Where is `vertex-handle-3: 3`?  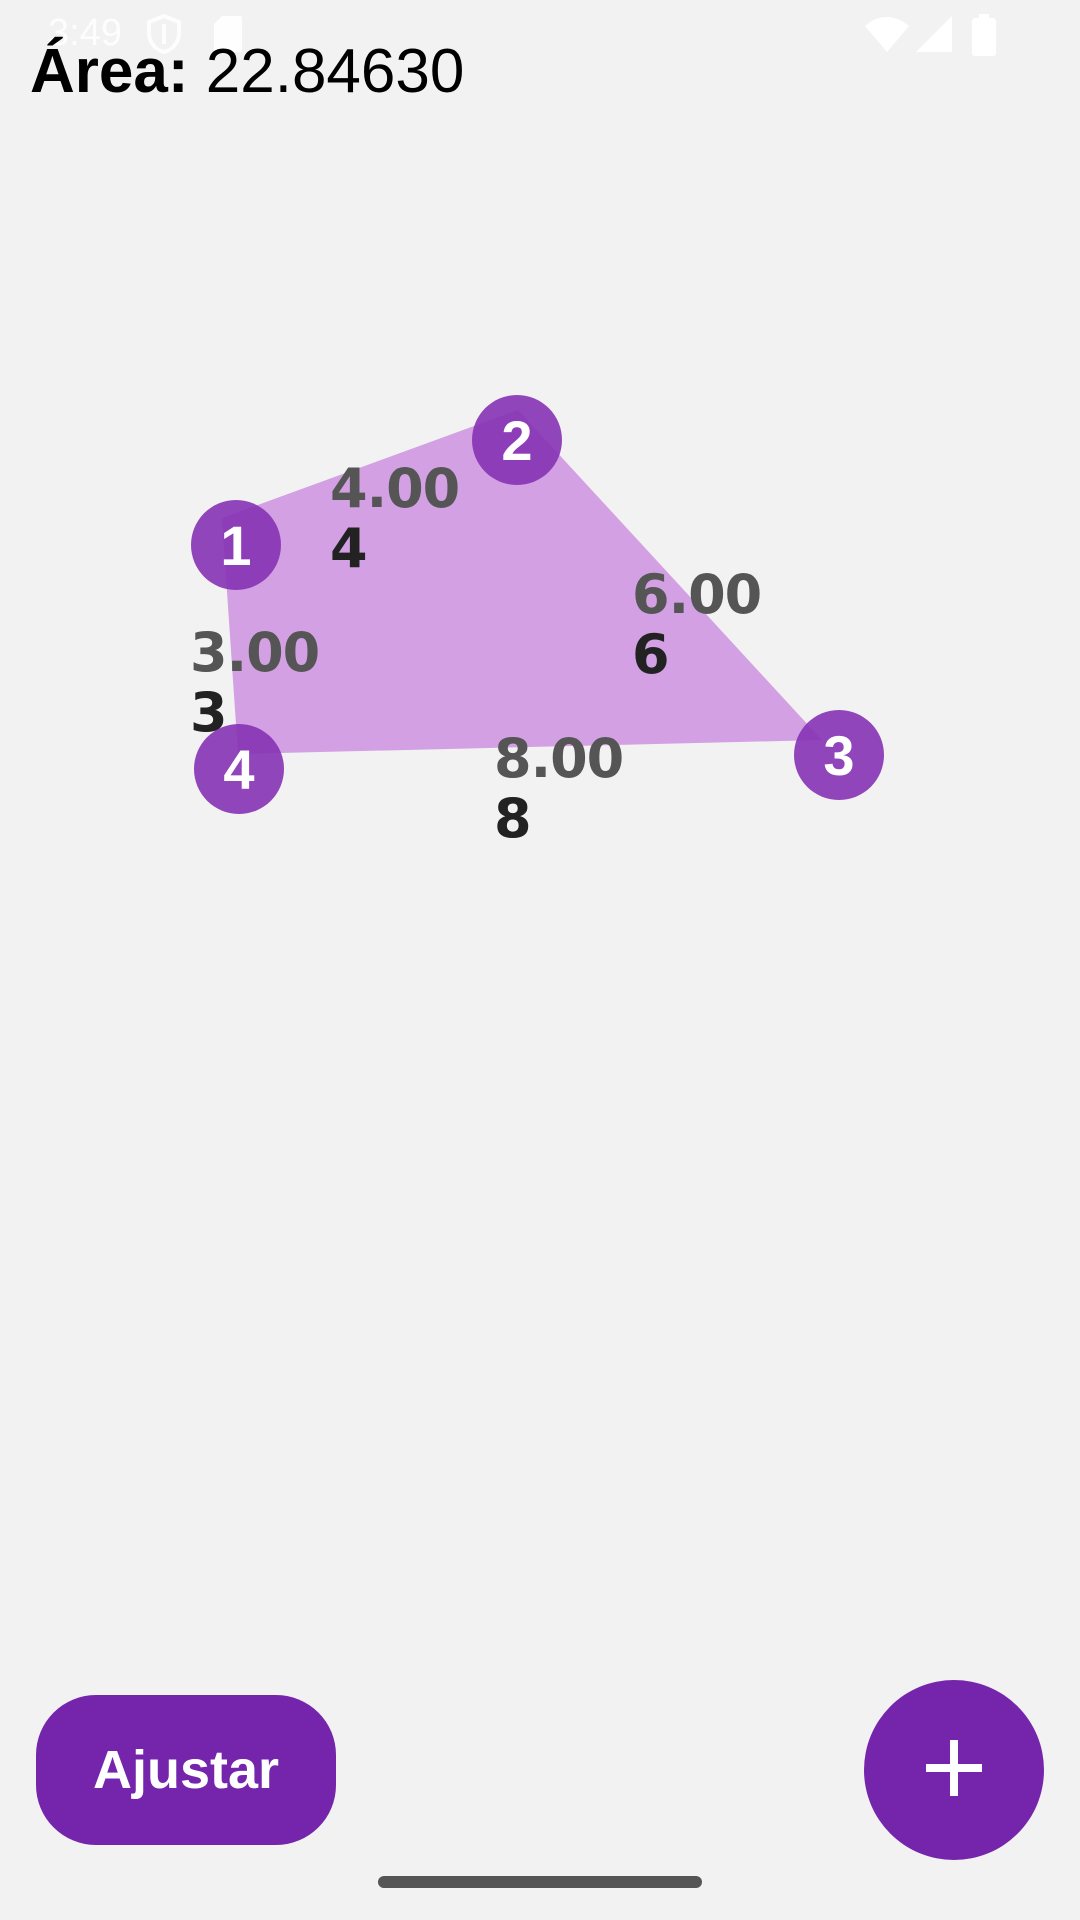 vertex-handle-3: 3 is located at coordinates (839, 755).